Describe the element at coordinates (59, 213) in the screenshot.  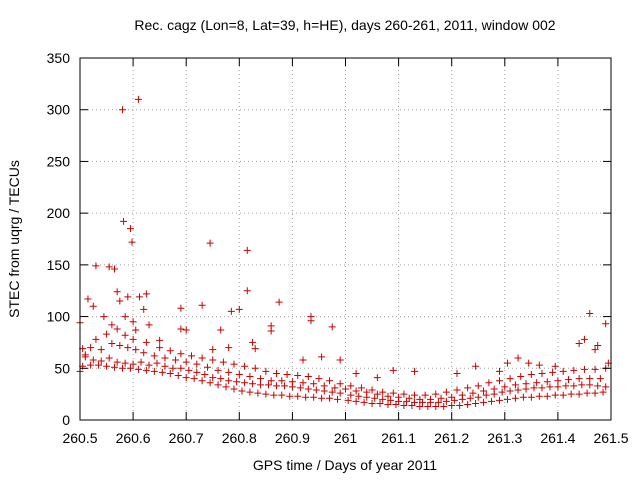
I see `y-tick-label: 200` at that location.